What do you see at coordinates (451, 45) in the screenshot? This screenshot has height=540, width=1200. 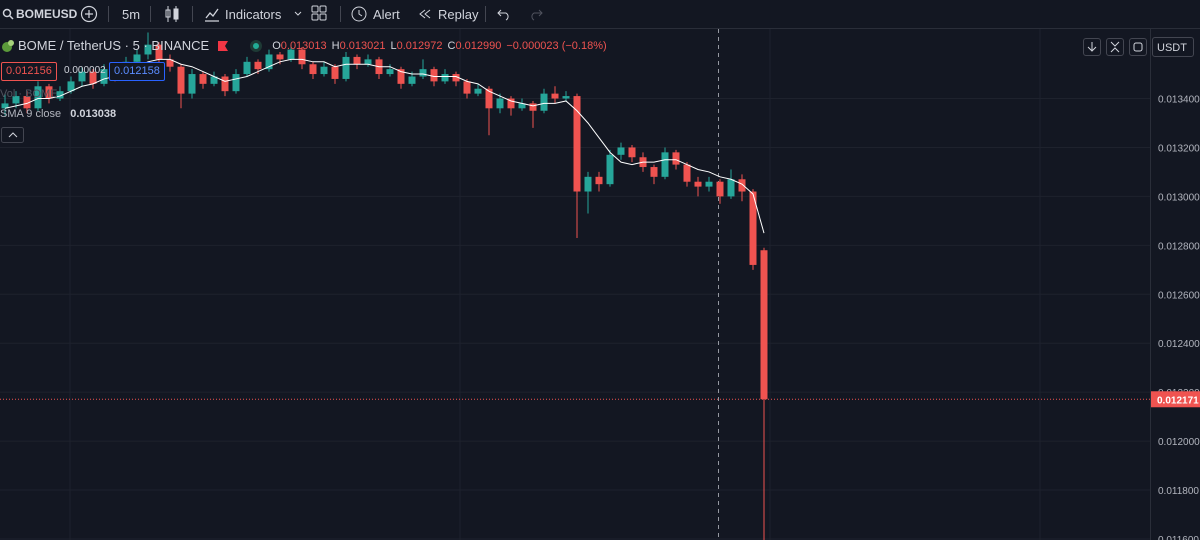 I see `ohlc-key: C` at bounding box center [451, 45].